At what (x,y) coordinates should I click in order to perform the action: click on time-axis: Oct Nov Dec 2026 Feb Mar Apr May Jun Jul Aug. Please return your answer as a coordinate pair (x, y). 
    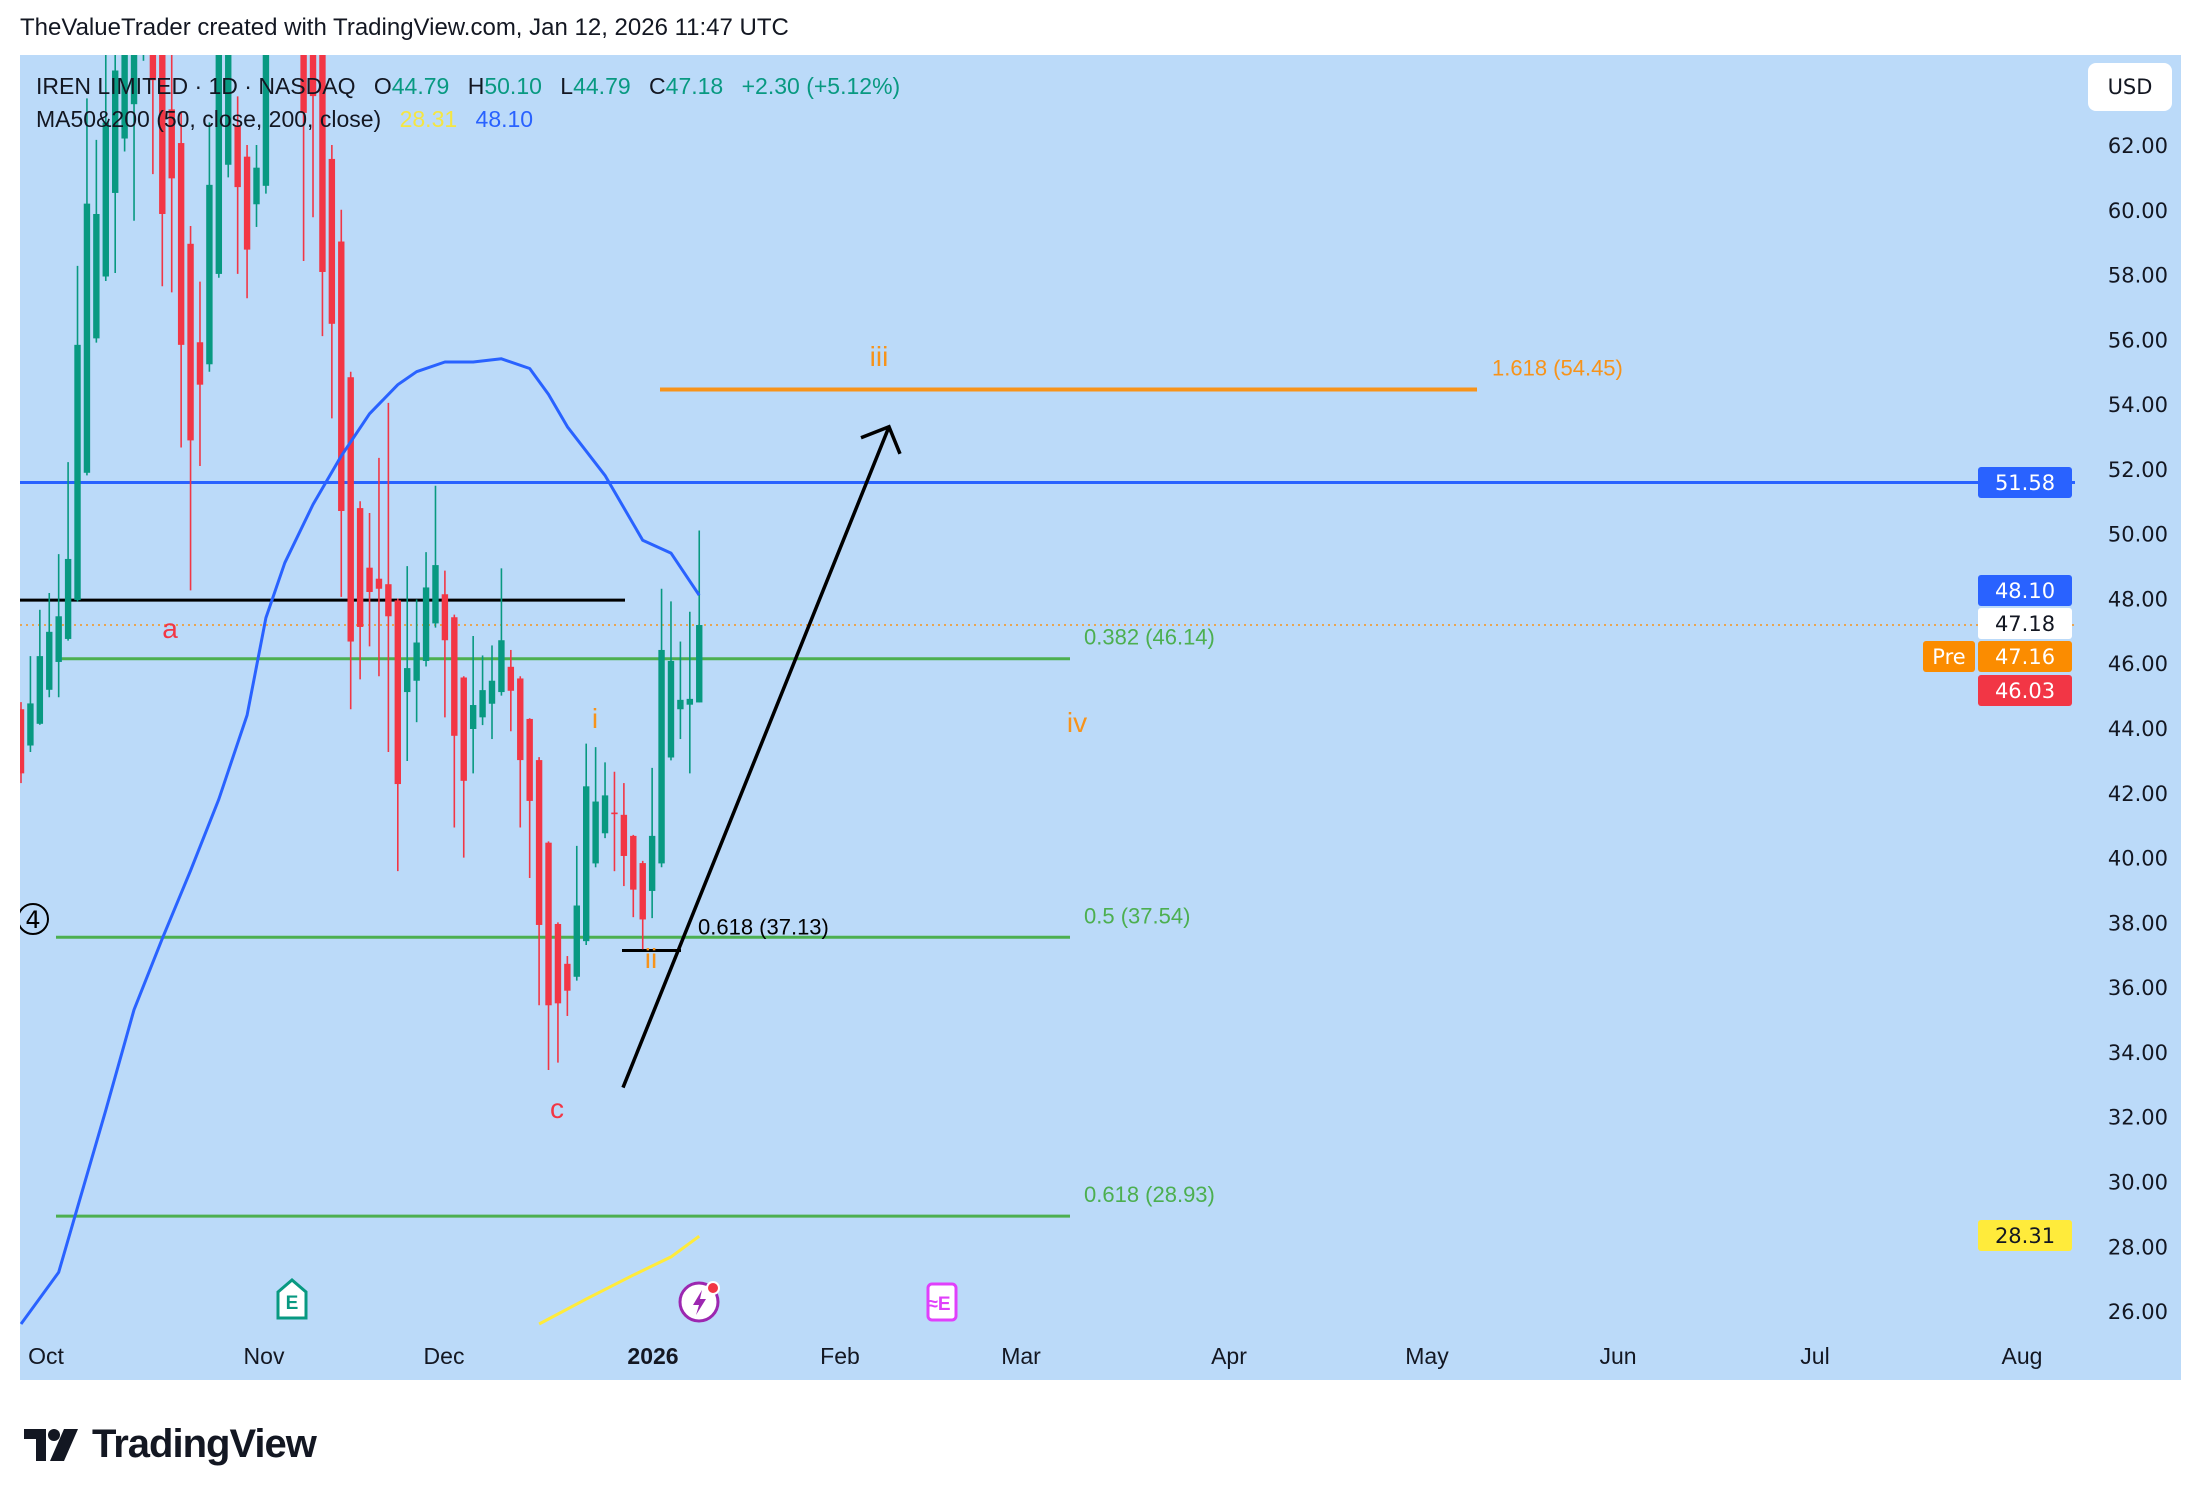
    Looking at the image, I should click on (1035, 1356).